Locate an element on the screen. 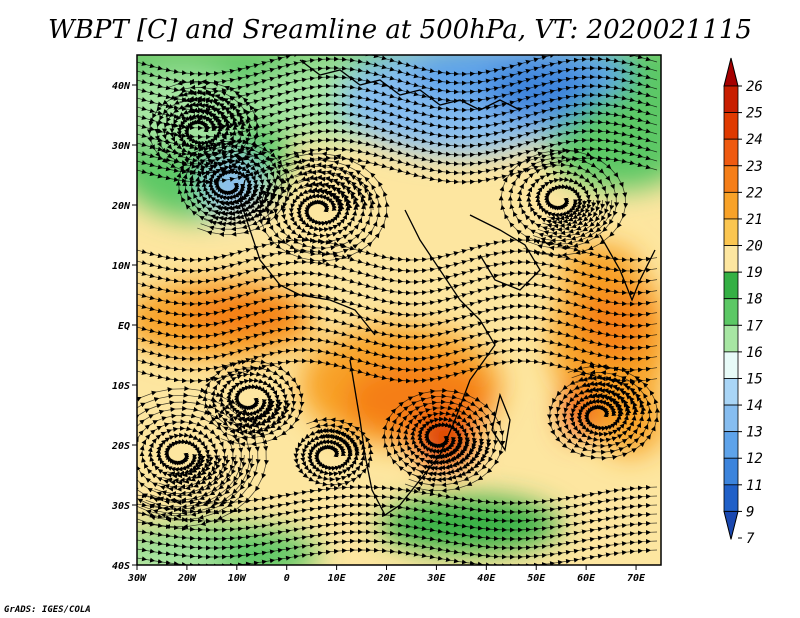 Image resolution: width=800 pixels, height=618 pixels. y-tick-label: 10S is located at coordinates (121, 386).